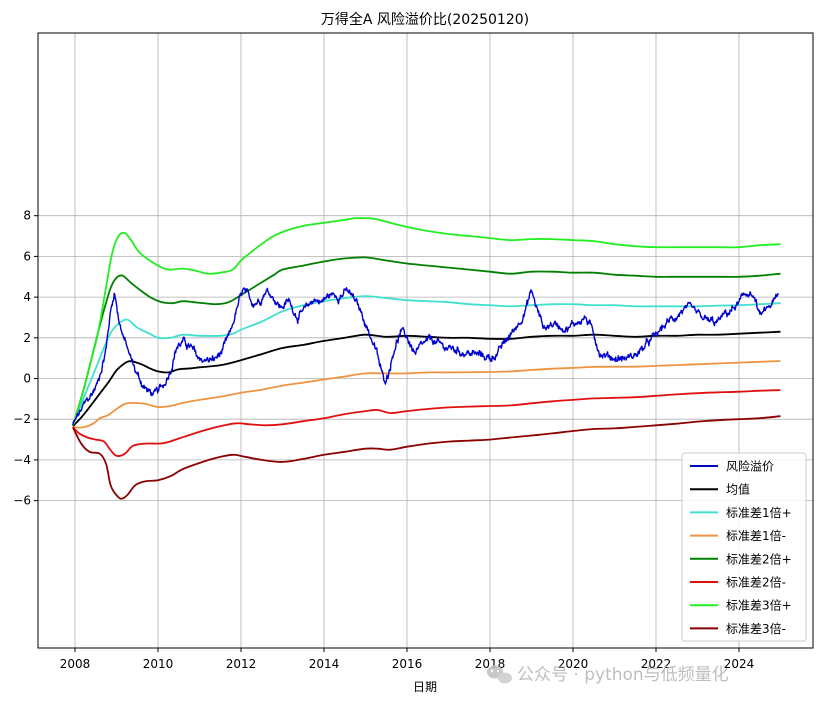 The height and width of the screenshot is (705, 823). Describe the element at coordinates (407, 664) in the screenshot. I see `x-tick-label: 2016` at that location.